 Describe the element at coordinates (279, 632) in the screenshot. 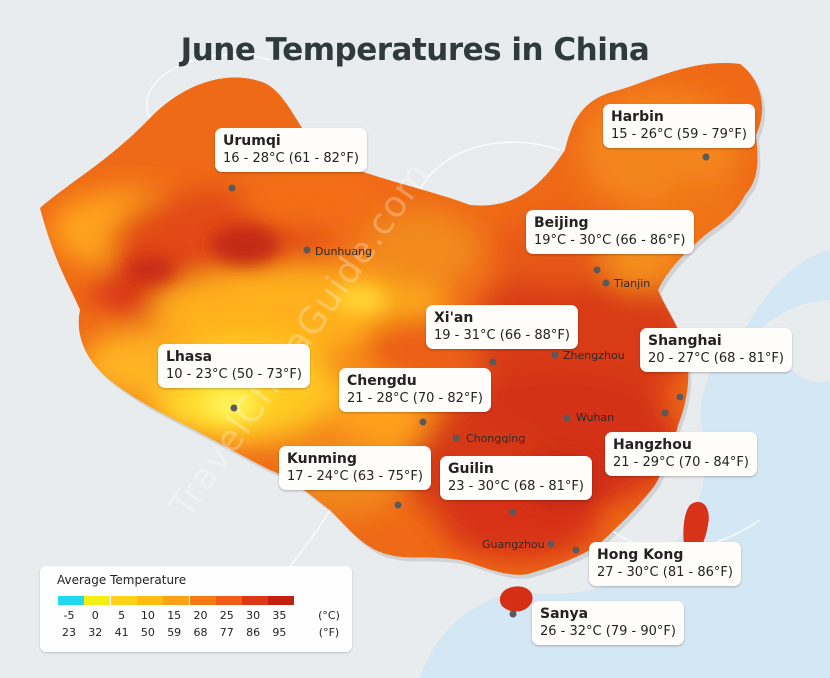

I see `legend-fahrenheit-label: 95` at that location.